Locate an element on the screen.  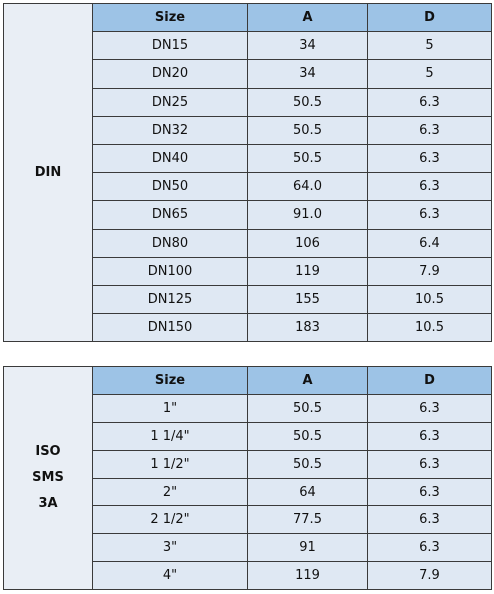
data-row: 2" 64 6.3 is located at coordinates (248, 492).